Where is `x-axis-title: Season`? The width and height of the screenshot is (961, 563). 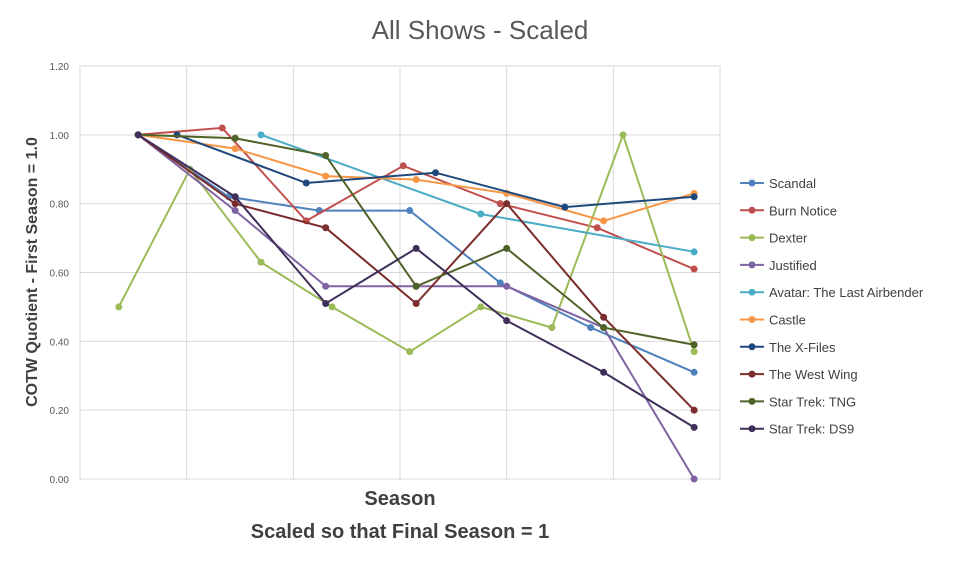 x-axis-title: Season is located at coordinates (399, 499).